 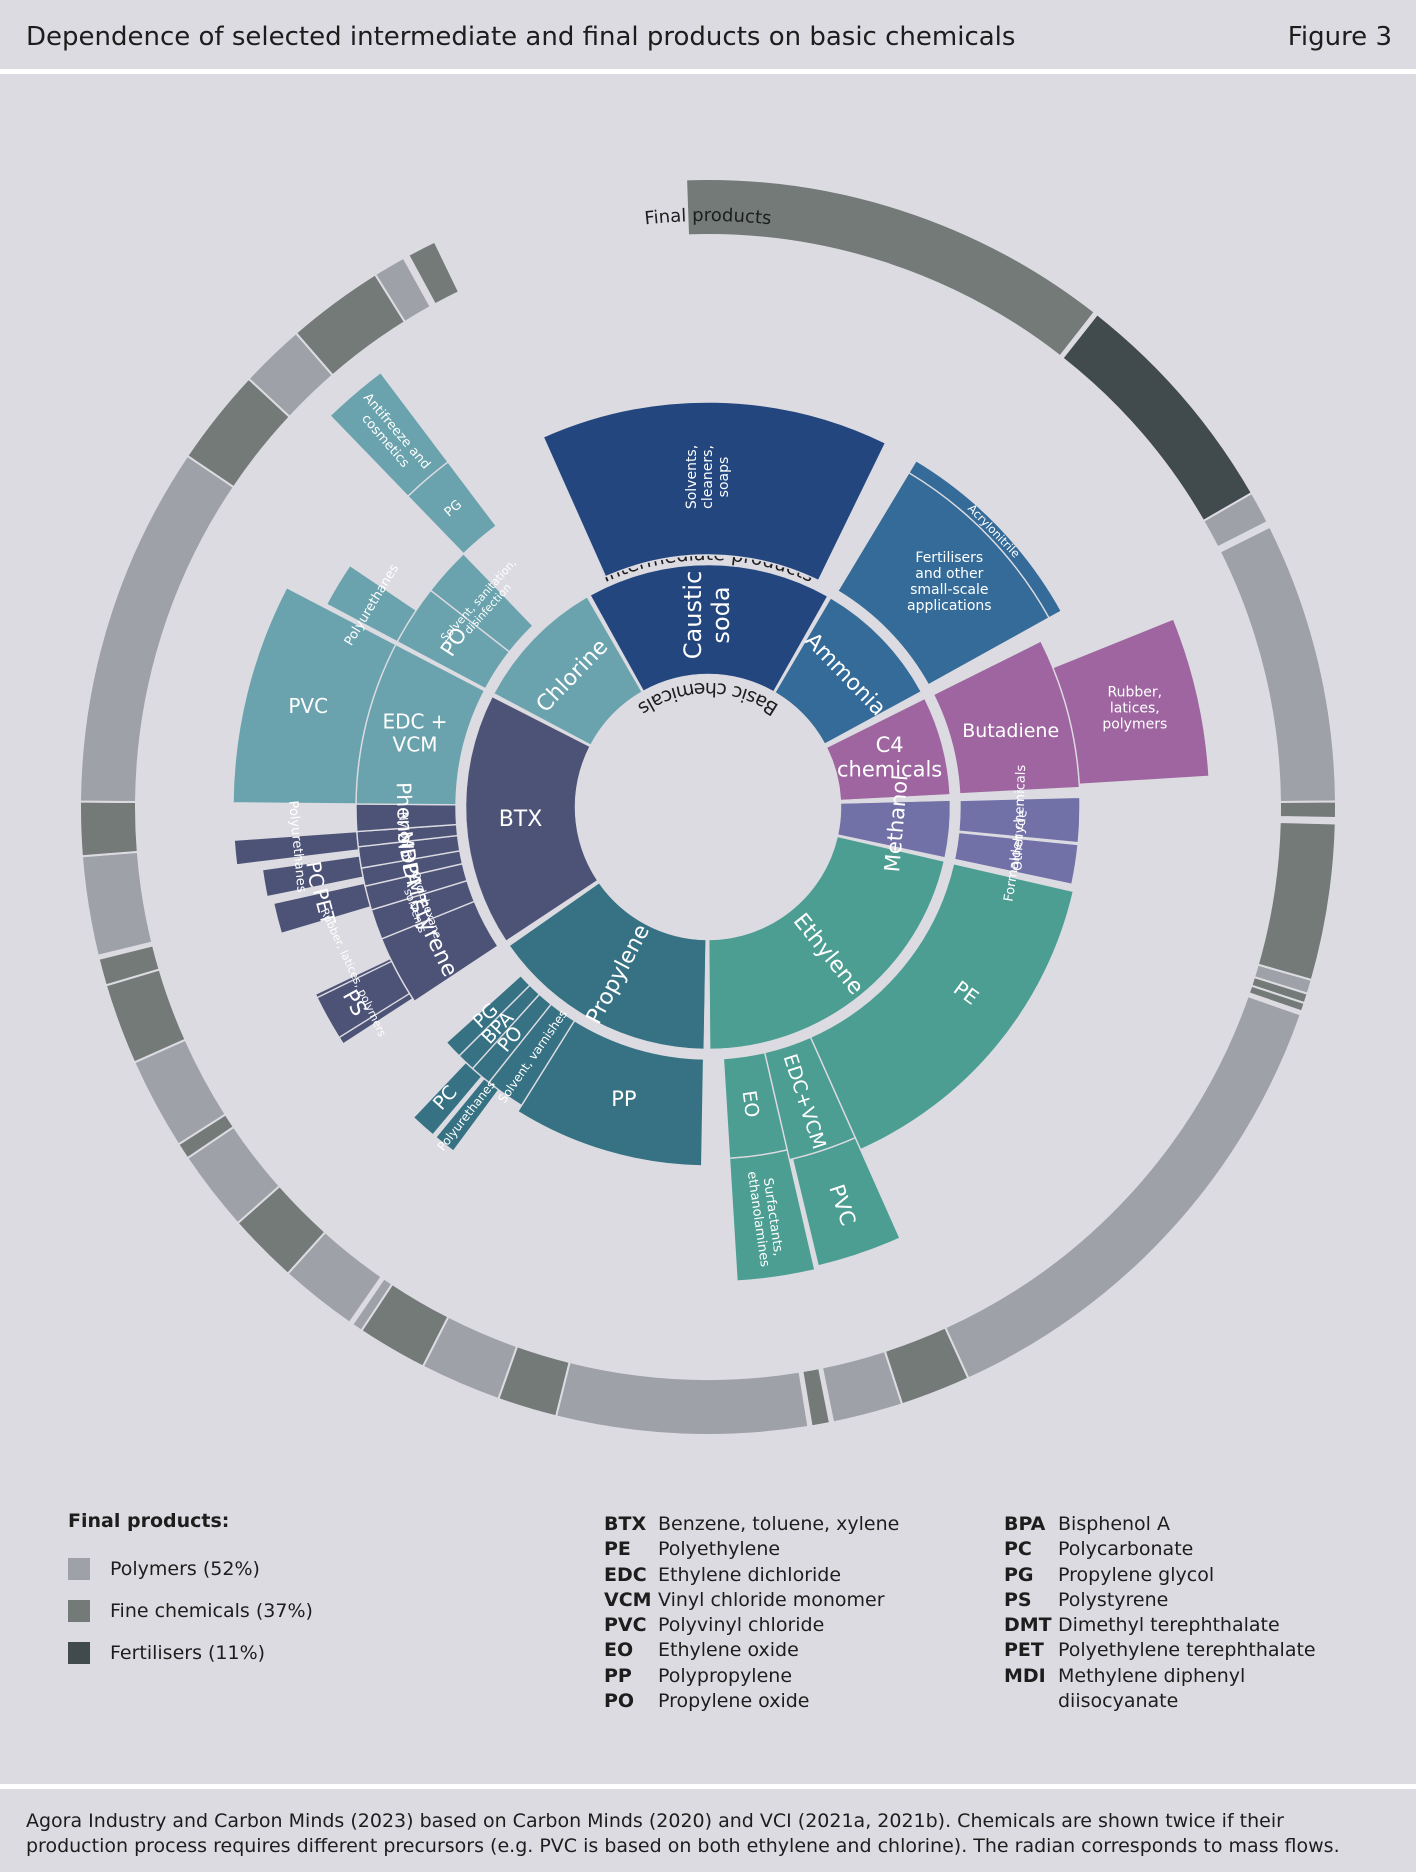 What do you see at coordinates (618, 1675) in the screenshot?
I see `abbreviation-key: PP` at bounding box center [618, 1675].